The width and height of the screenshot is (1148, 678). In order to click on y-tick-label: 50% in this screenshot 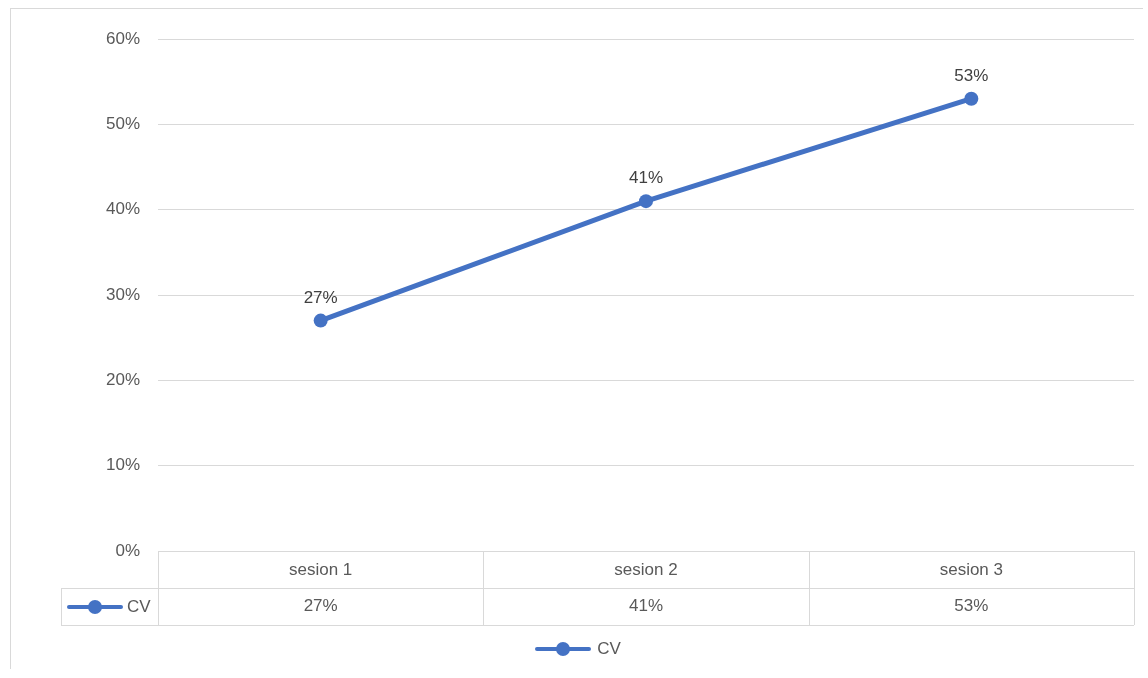, I will do `click(122, 124)`.